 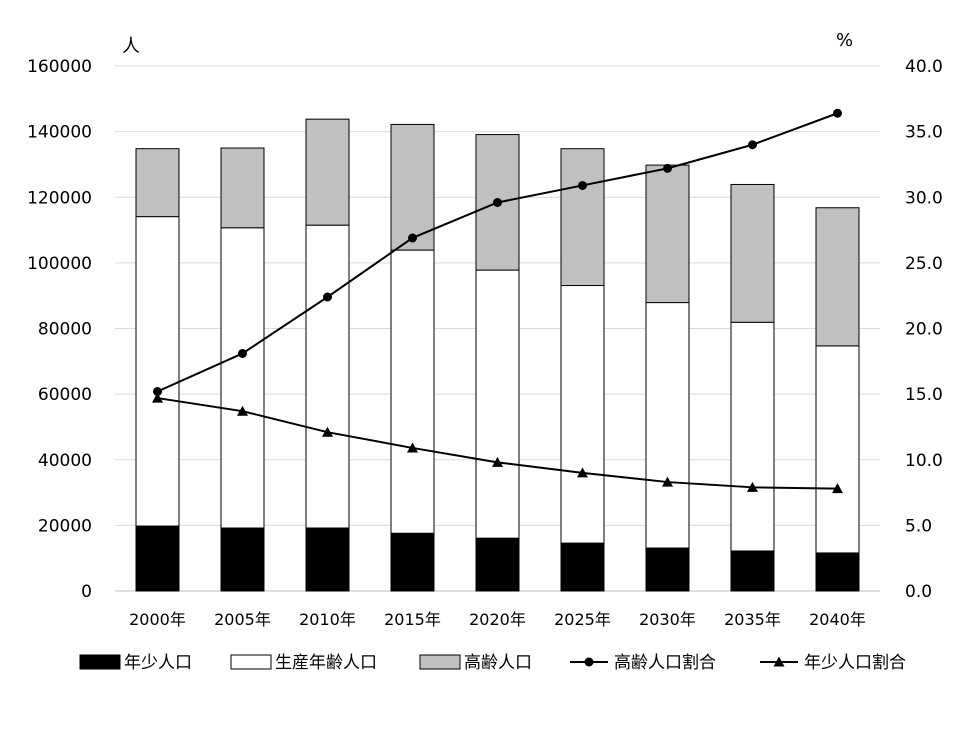 I want to click on legend-young: 年少人口, so click(x=135, y=663).